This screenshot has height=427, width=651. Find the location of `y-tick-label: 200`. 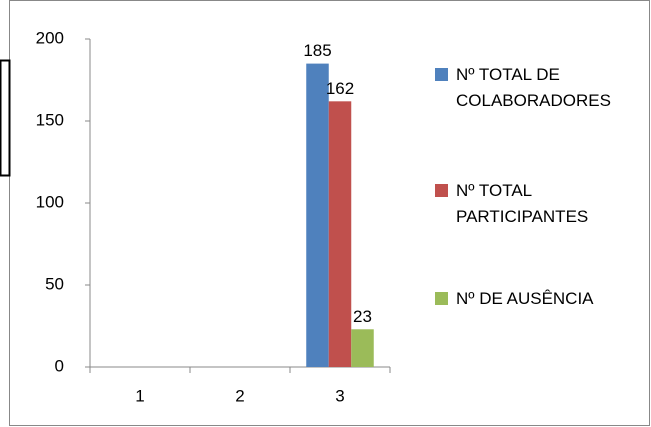

y-tick-label: 200 is located at coordinates (50, 37).